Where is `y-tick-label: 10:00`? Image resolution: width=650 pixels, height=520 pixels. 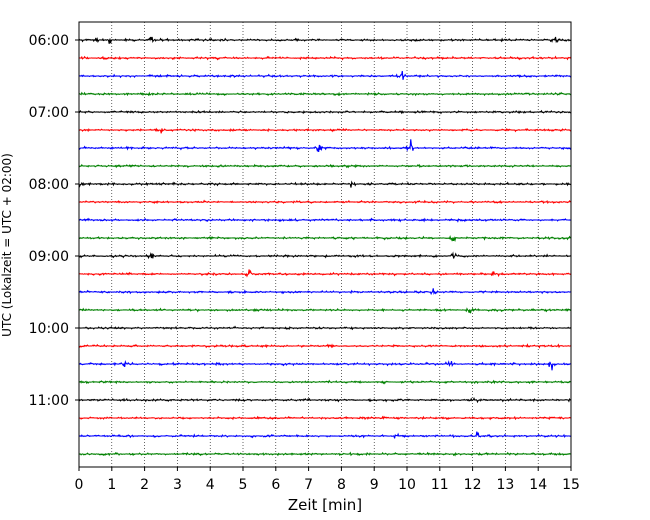
y-tick-label: 10:00 is located at coordinates (49, 329).